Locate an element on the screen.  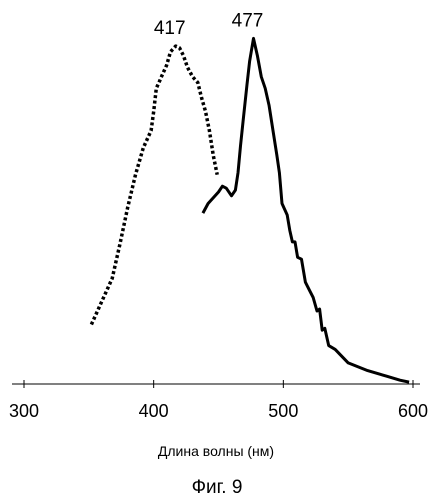
peak-label-417: 417 is located at coordinates (170, 28).